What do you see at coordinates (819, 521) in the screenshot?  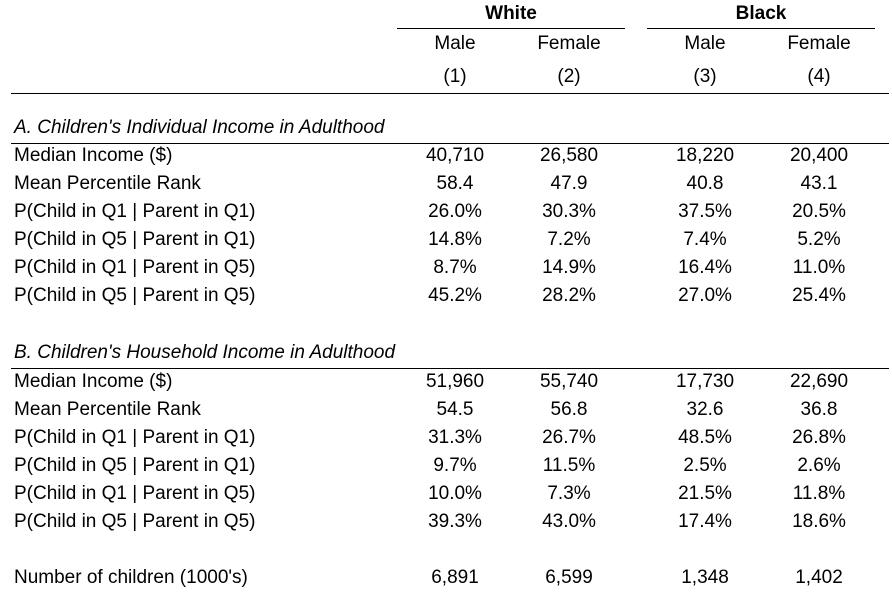 I see `table-cell: 18.6%` at bounding box center [819, 521].